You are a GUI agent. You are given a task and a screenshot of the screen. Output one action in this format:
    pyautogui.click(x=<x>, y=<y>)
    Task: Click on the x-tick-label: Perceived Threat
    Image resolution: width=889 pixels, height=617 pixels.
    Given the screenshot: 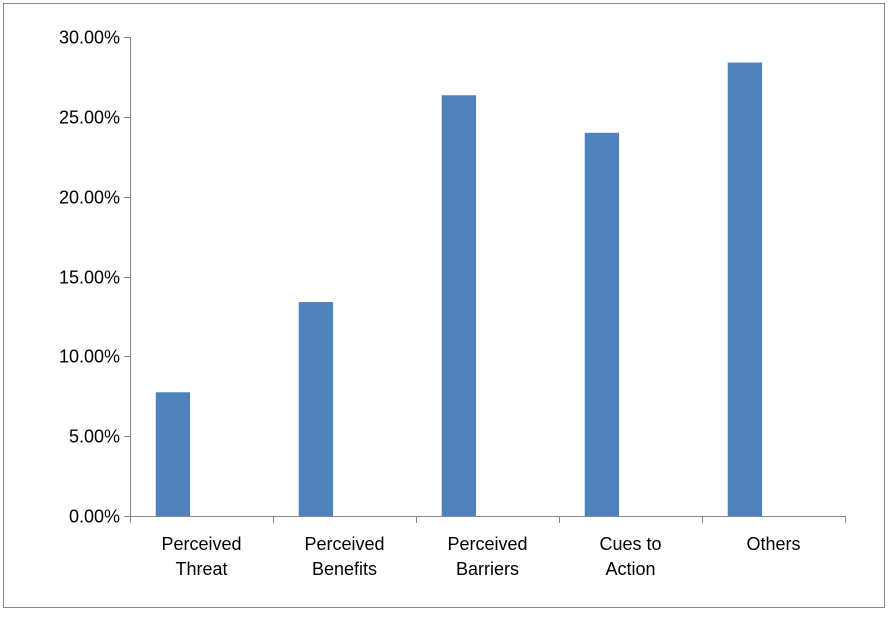 What is the action you would take?
    pyautogui.click(x=201, y=556)
    